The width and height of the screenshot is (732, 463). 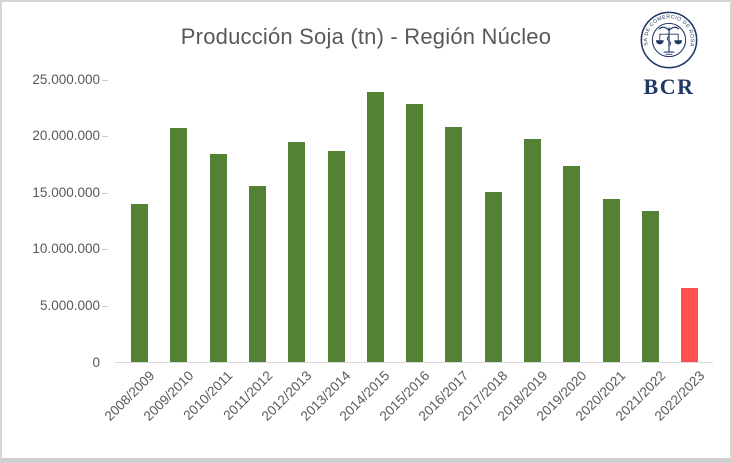 I want to click on bar-2011-2012, so click(x=257, y=274).